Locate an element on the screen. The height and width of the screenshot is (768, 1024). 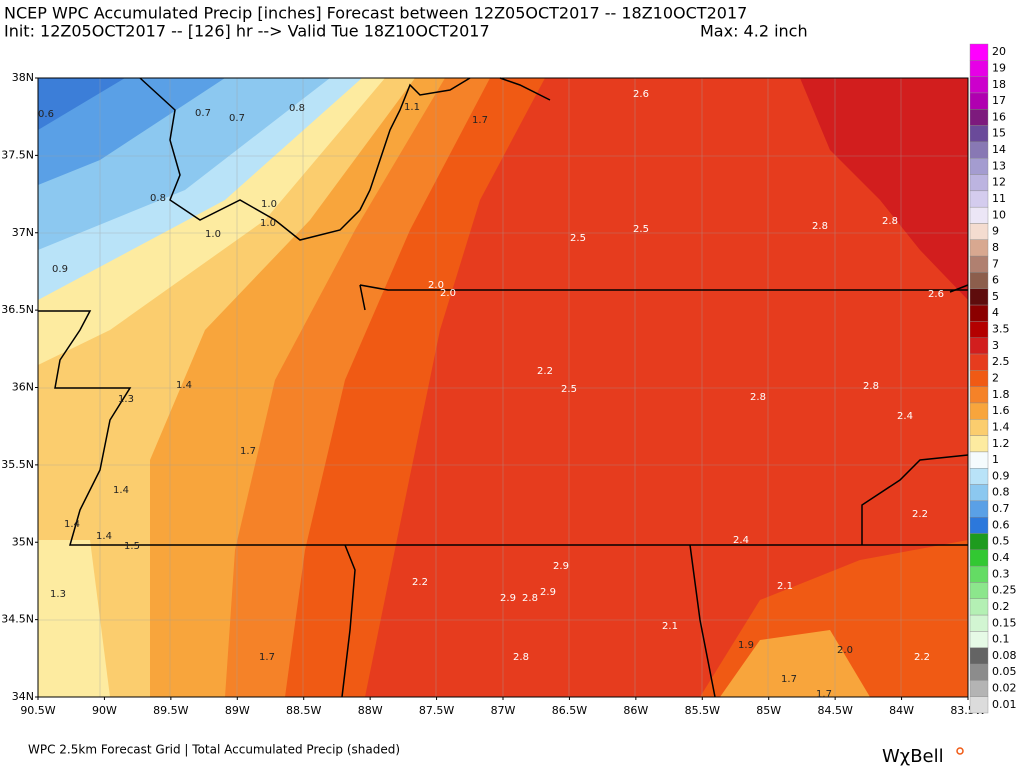
colorbar-label: 1.8 is located at coordinates (1001, 394).